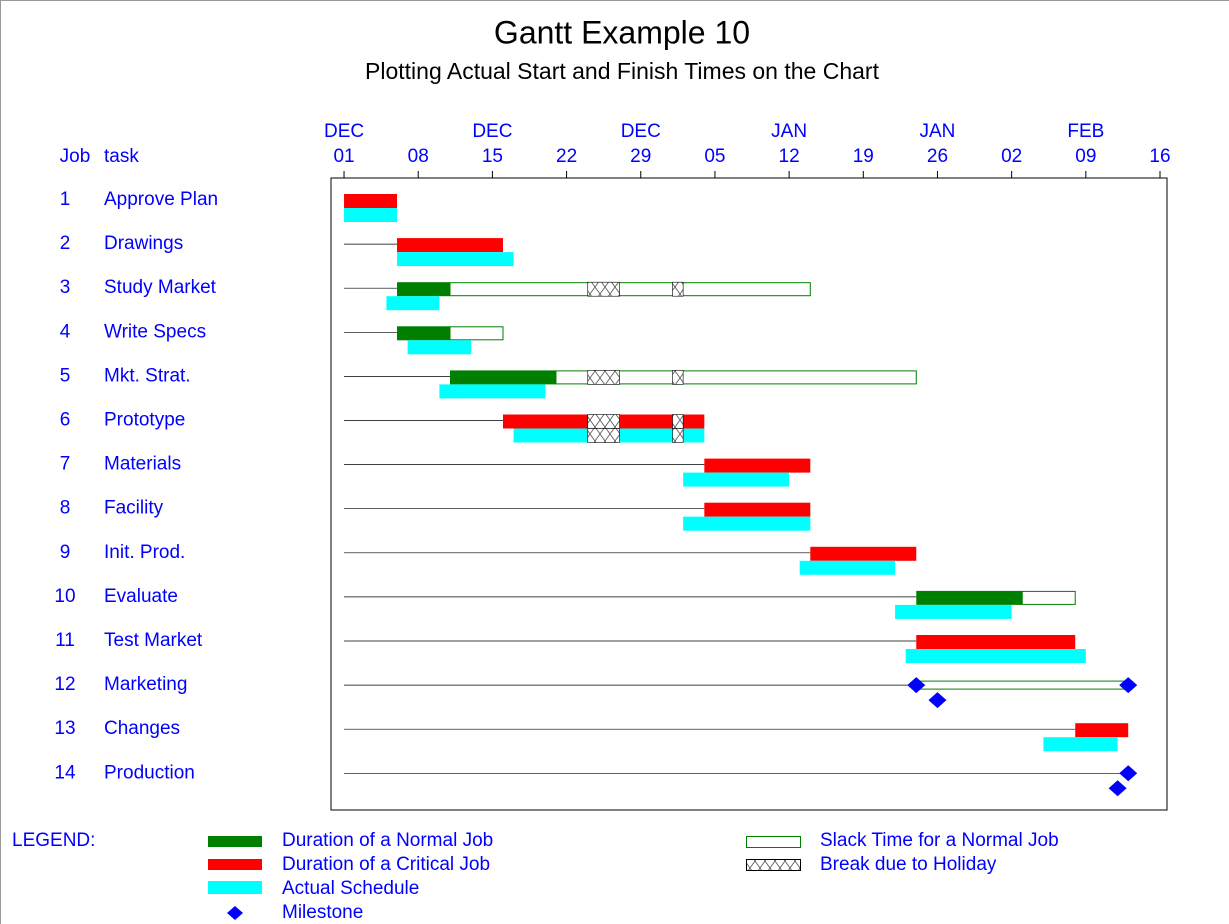  What do you see at coordinates (142, 728) in the screenshot?
I see `task-name: Changes` at bounding box center [142, 728].